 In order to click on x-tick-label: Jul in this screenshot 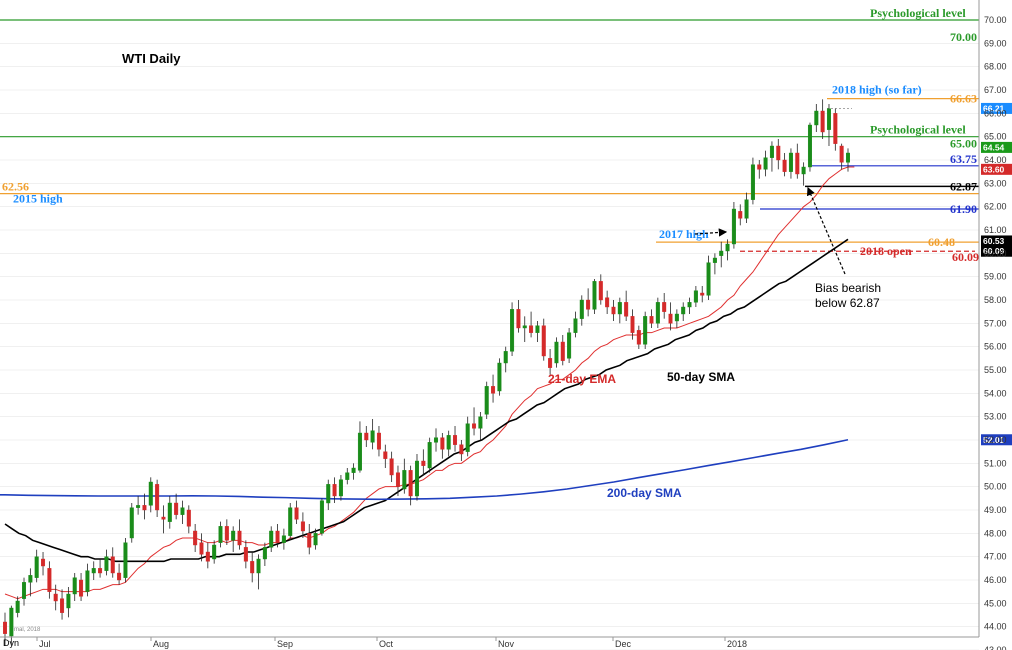, I will do `click(45, 644)`.